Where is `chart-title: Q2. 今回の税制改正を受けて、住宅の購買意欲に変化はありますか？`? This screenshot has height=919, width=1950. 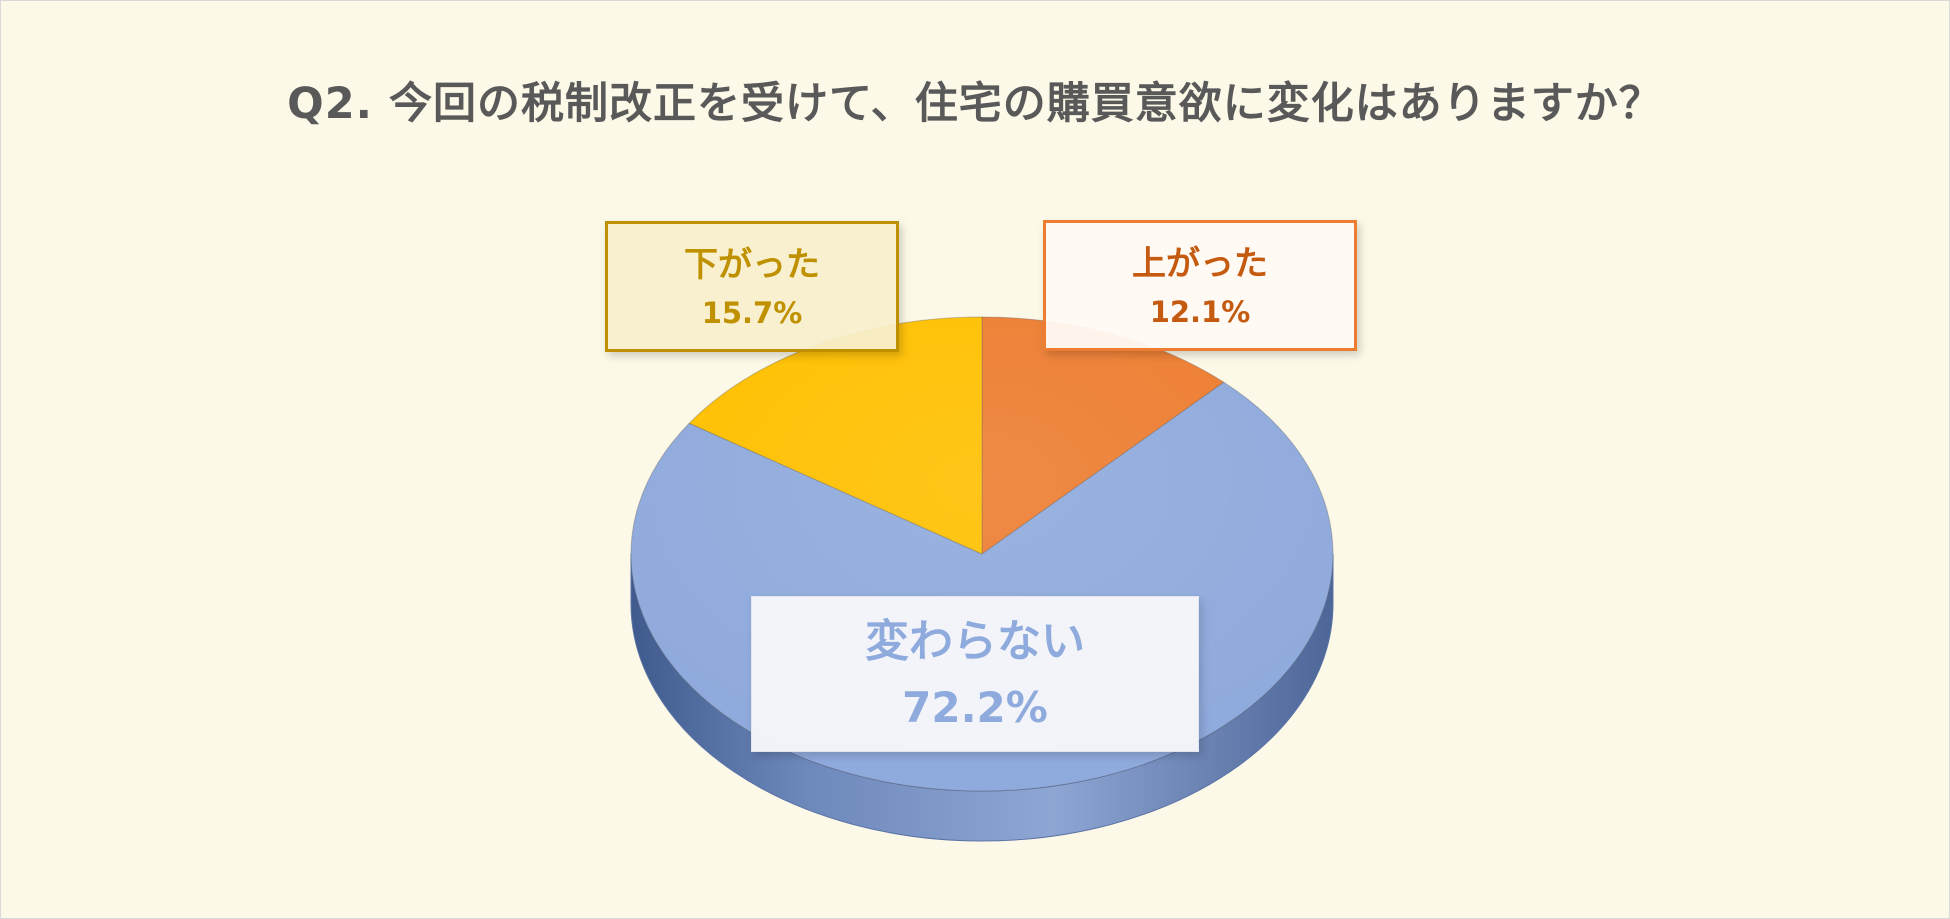
chart-title: Q2. 今回の税制改正を受けて、住宅の購買意欲に変化はありますか？ is located at coordinates (975, 104).